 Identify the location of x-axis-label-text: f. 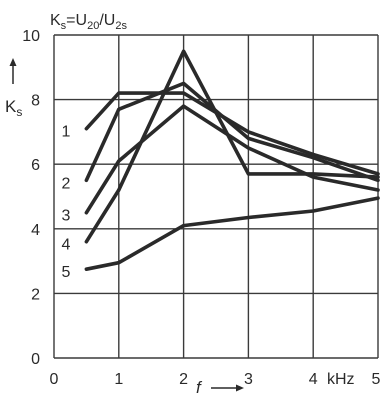
(199, 387).